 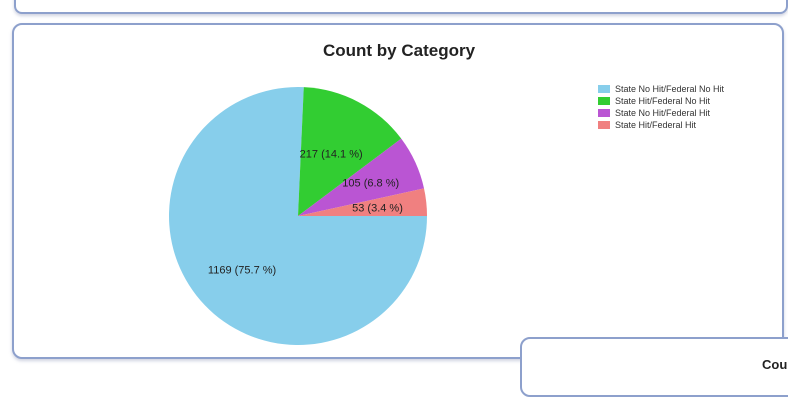 I want to click on legend-label: State No Hit/Federal No Hit, so click(x=670, y=89).